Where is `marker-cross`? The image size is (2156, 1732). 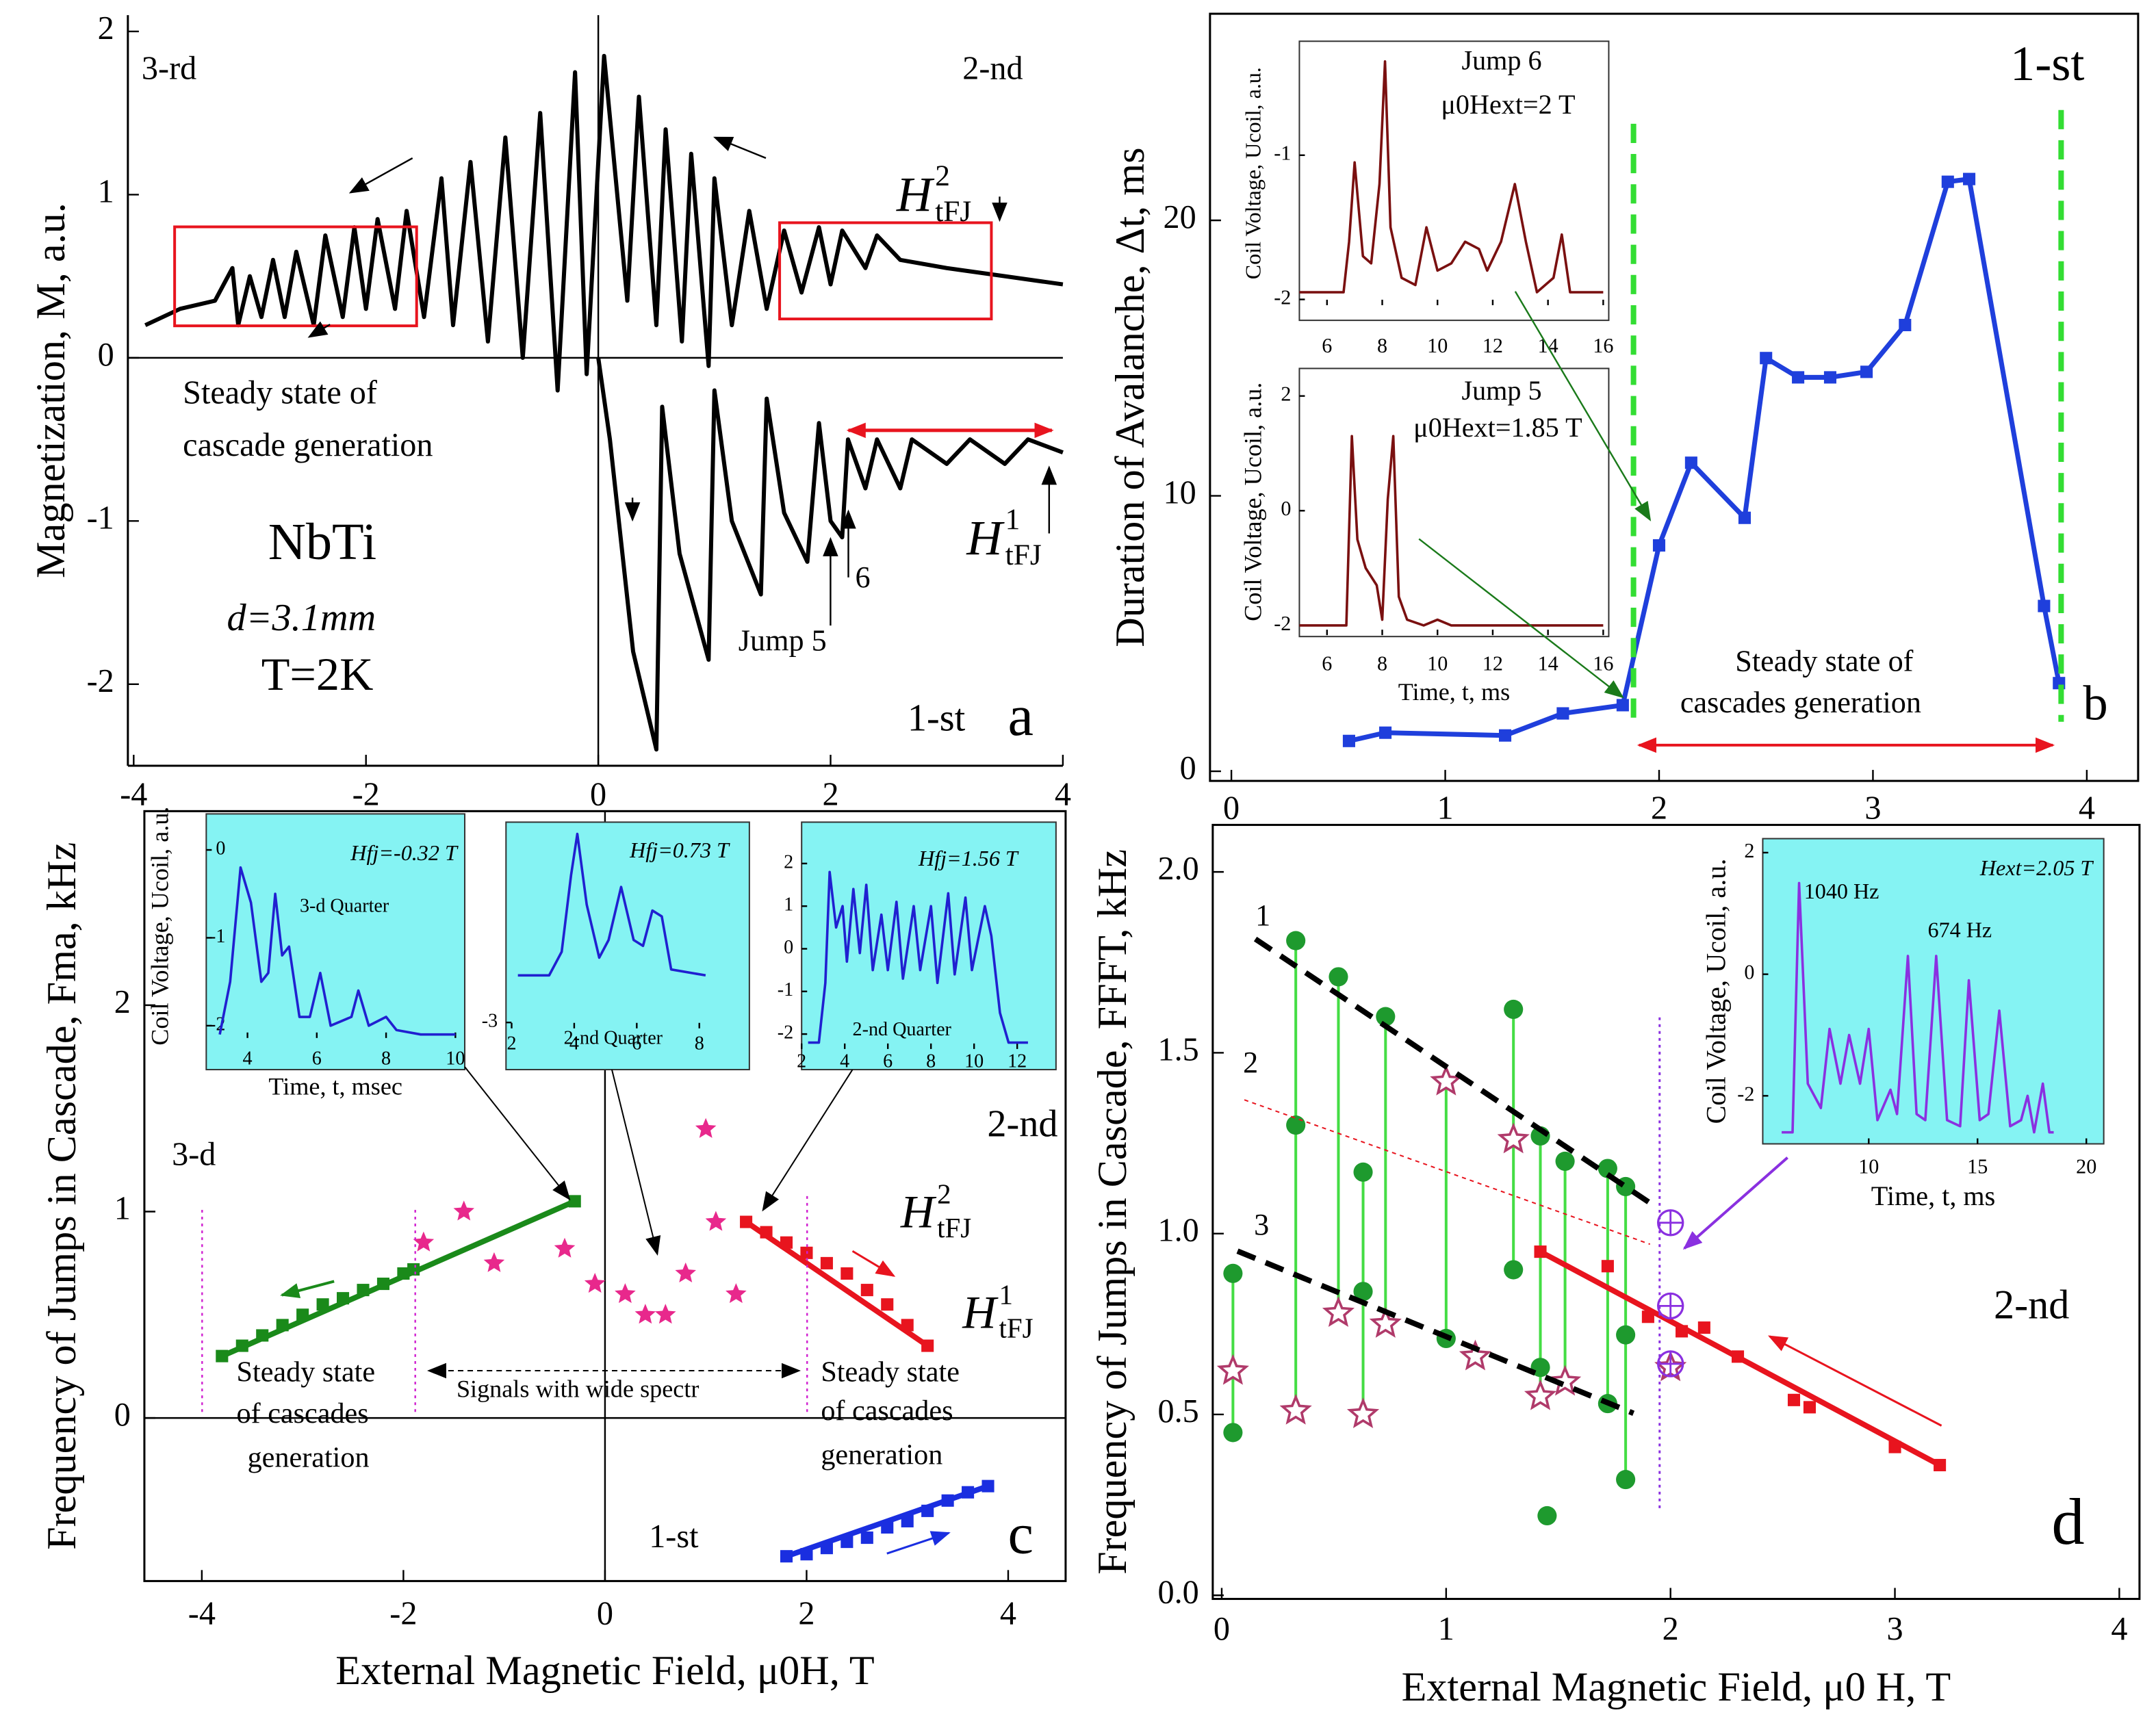
marker-cross is located at coordinates (1670, 1306).